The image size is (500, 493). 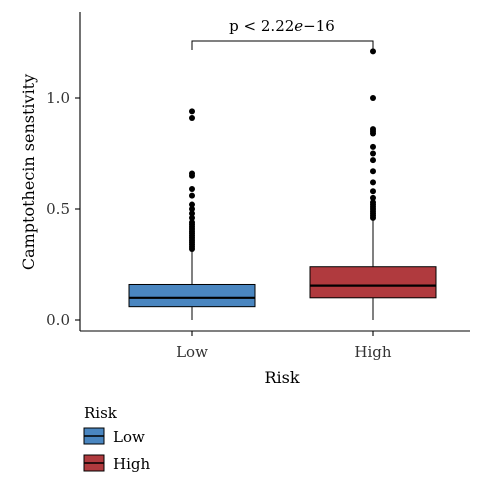 What do you see at coordinates (28, 172) in the screenshot?
I see `y-axis-title: Camptothecin senstivity` at bounding box center [28, 172].